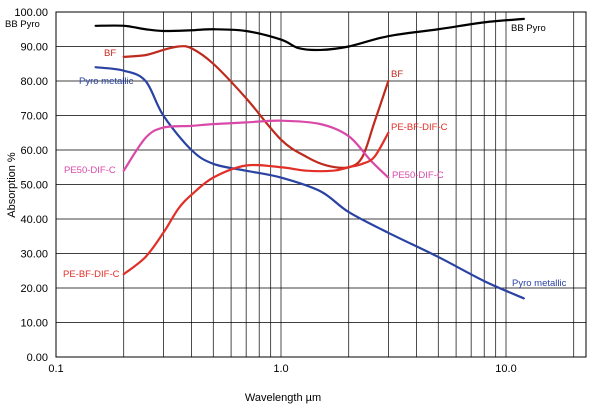  I want to click on y-tick-label: 80.00, so click(34, 82).